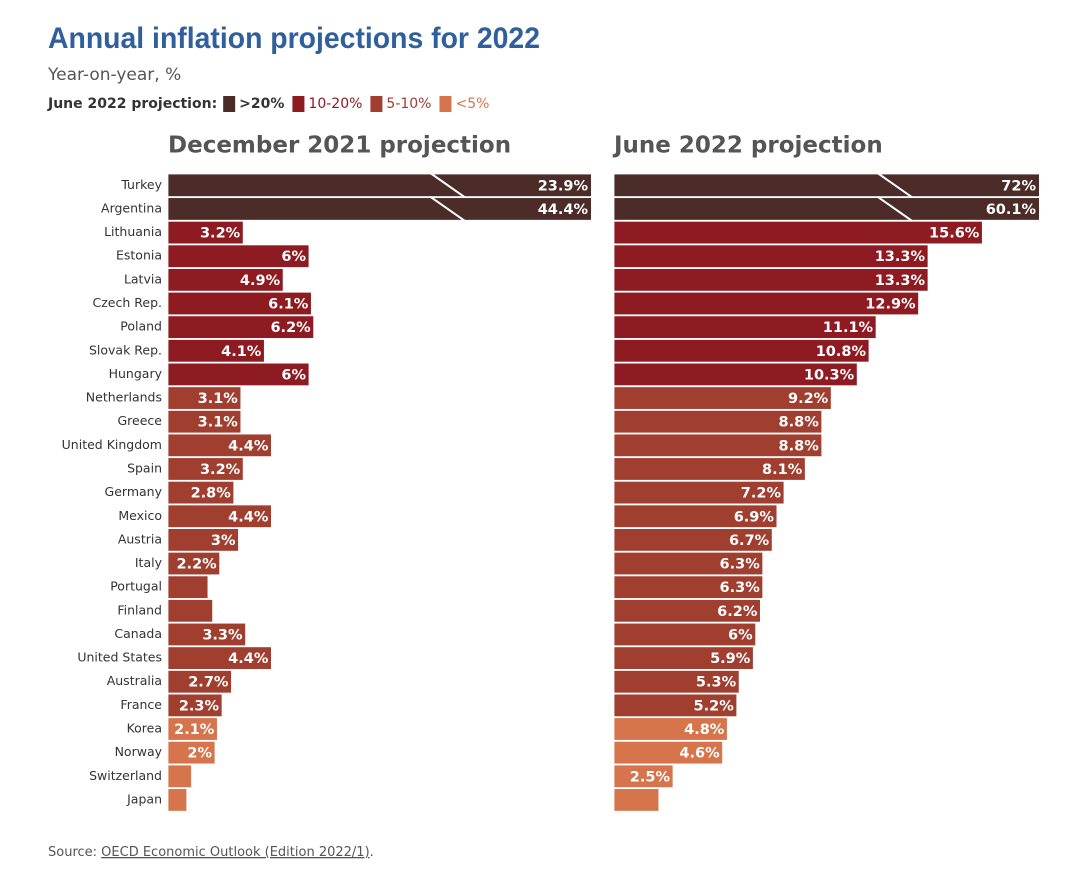 Image resolution: width=1080 pixels, height=875 pixels. I want to click on value-label: 6.7%, so click(749, 541).